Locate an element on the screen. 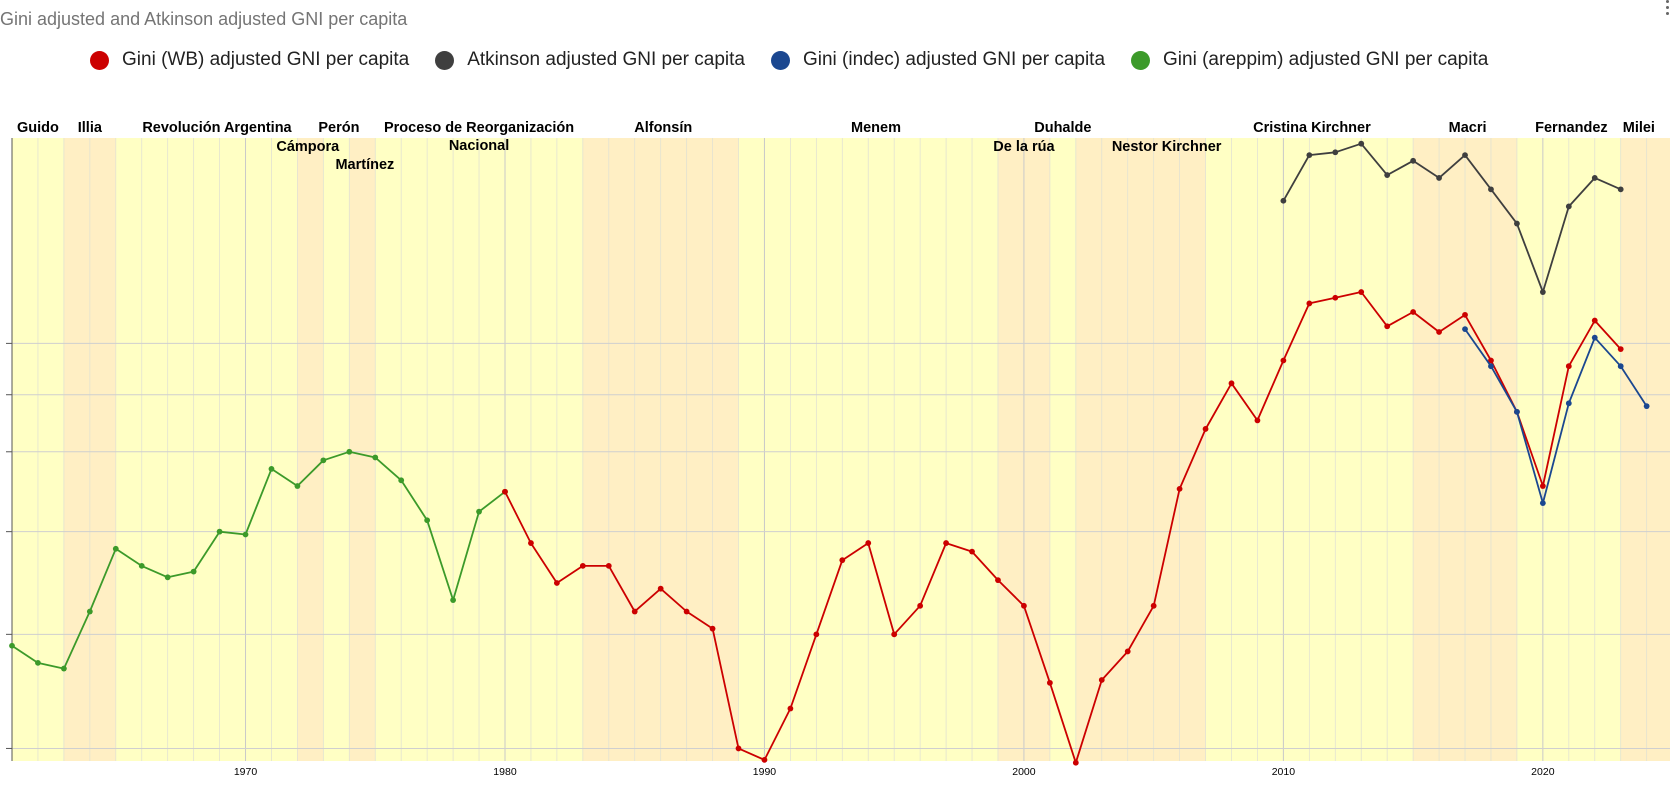 This screenshot has width=1675, height=795. legend-label-gini-areppim: Gini (areppim) adjusted GNI per capita is located at coordinates (1326, 59).